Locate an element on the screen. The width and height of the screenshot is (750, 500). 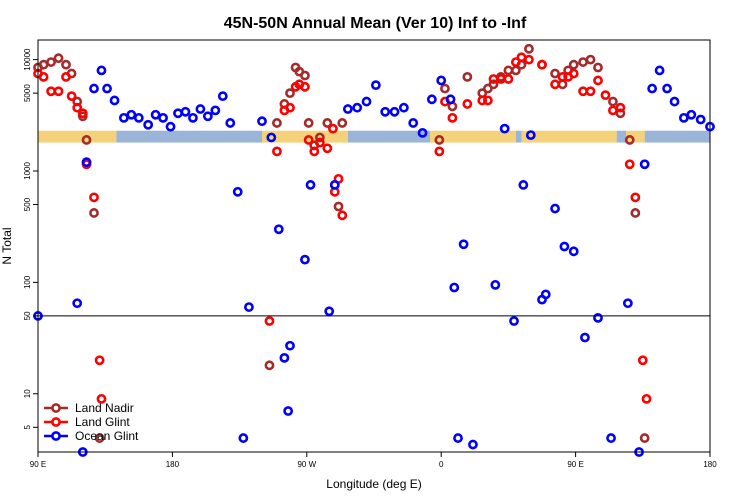
y-tick-label: 50 is located at coordinates (27, 315).